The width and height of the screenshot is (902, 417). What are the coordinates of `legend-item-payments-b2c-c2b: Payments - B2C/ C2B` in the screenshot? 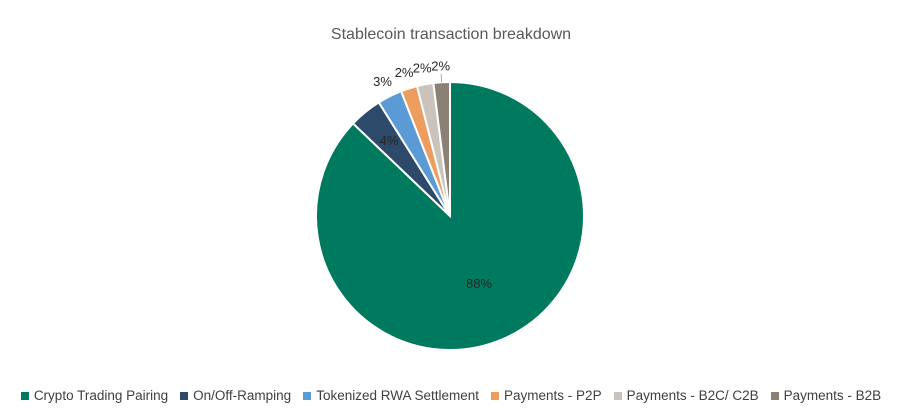 It's located at (686, 395).